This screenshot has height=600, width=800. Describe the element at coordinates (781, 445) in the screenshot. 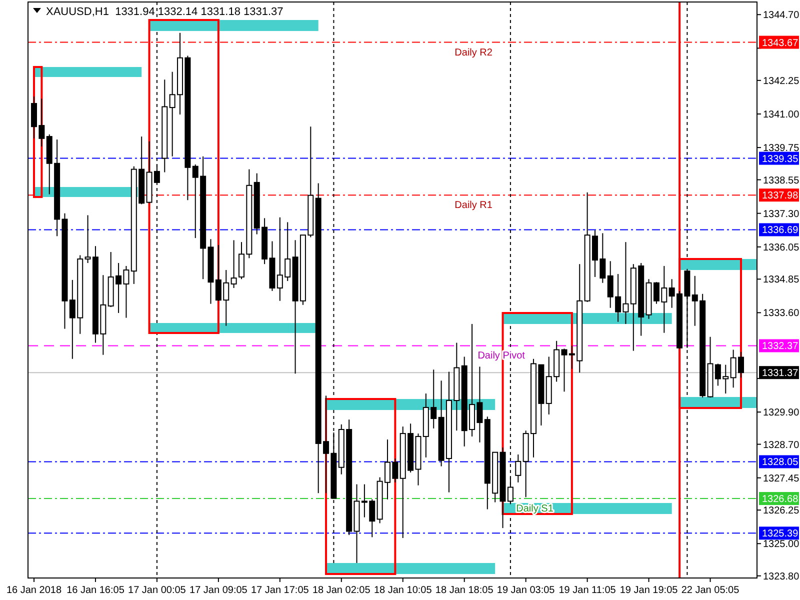

I see `y-tick-label: 1328.70` at that location.